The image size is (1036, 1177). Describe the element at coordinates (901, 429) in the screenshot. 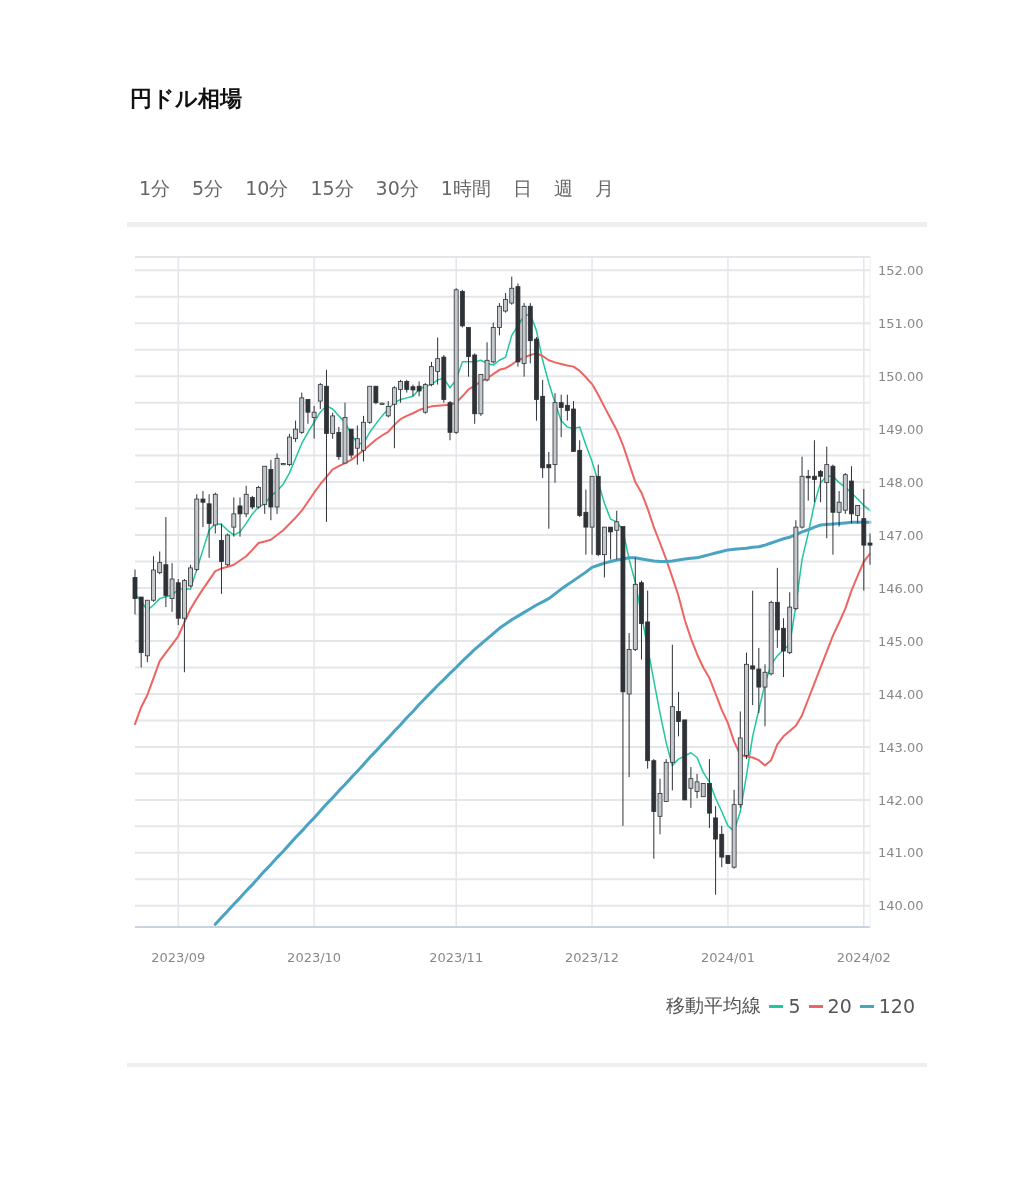

I see `y-tick-label: 149.00` at that location.